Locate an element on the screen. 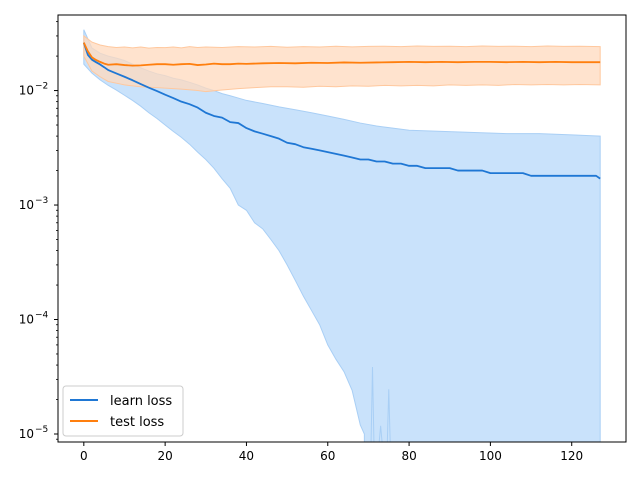 This screenshot has width=640, height=480. y-tick-exponent: −4 is located at coordinates (42, 316).